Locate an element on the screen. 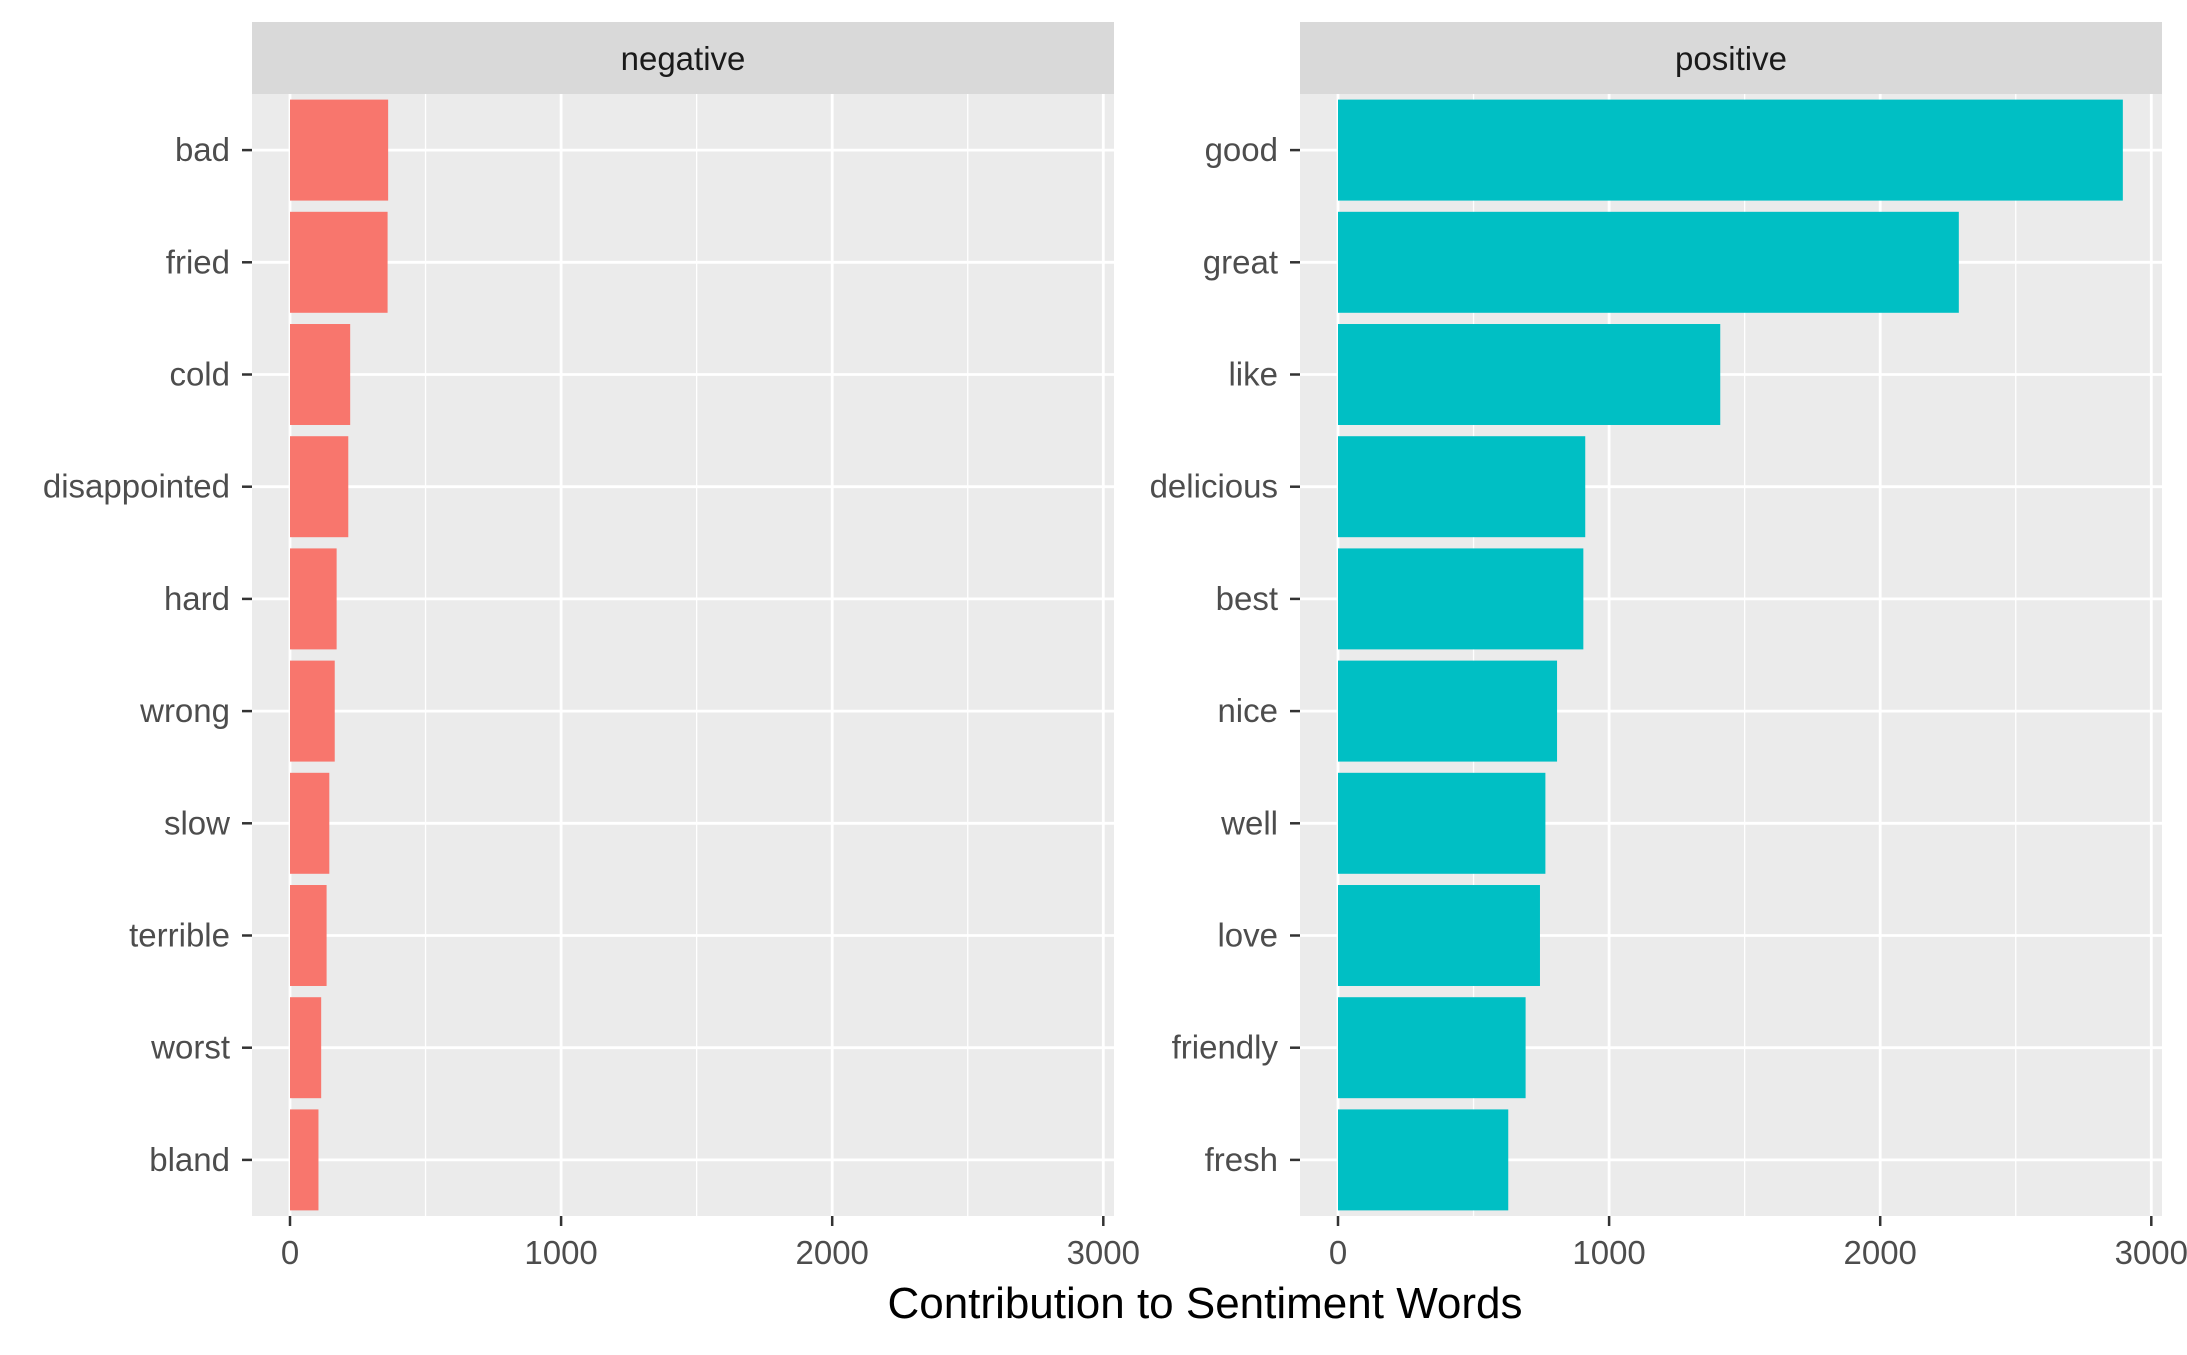 The height and width of the screenshot is (1355, 2187). facet-strip-label: positive is located at coordinates (1731, 58).